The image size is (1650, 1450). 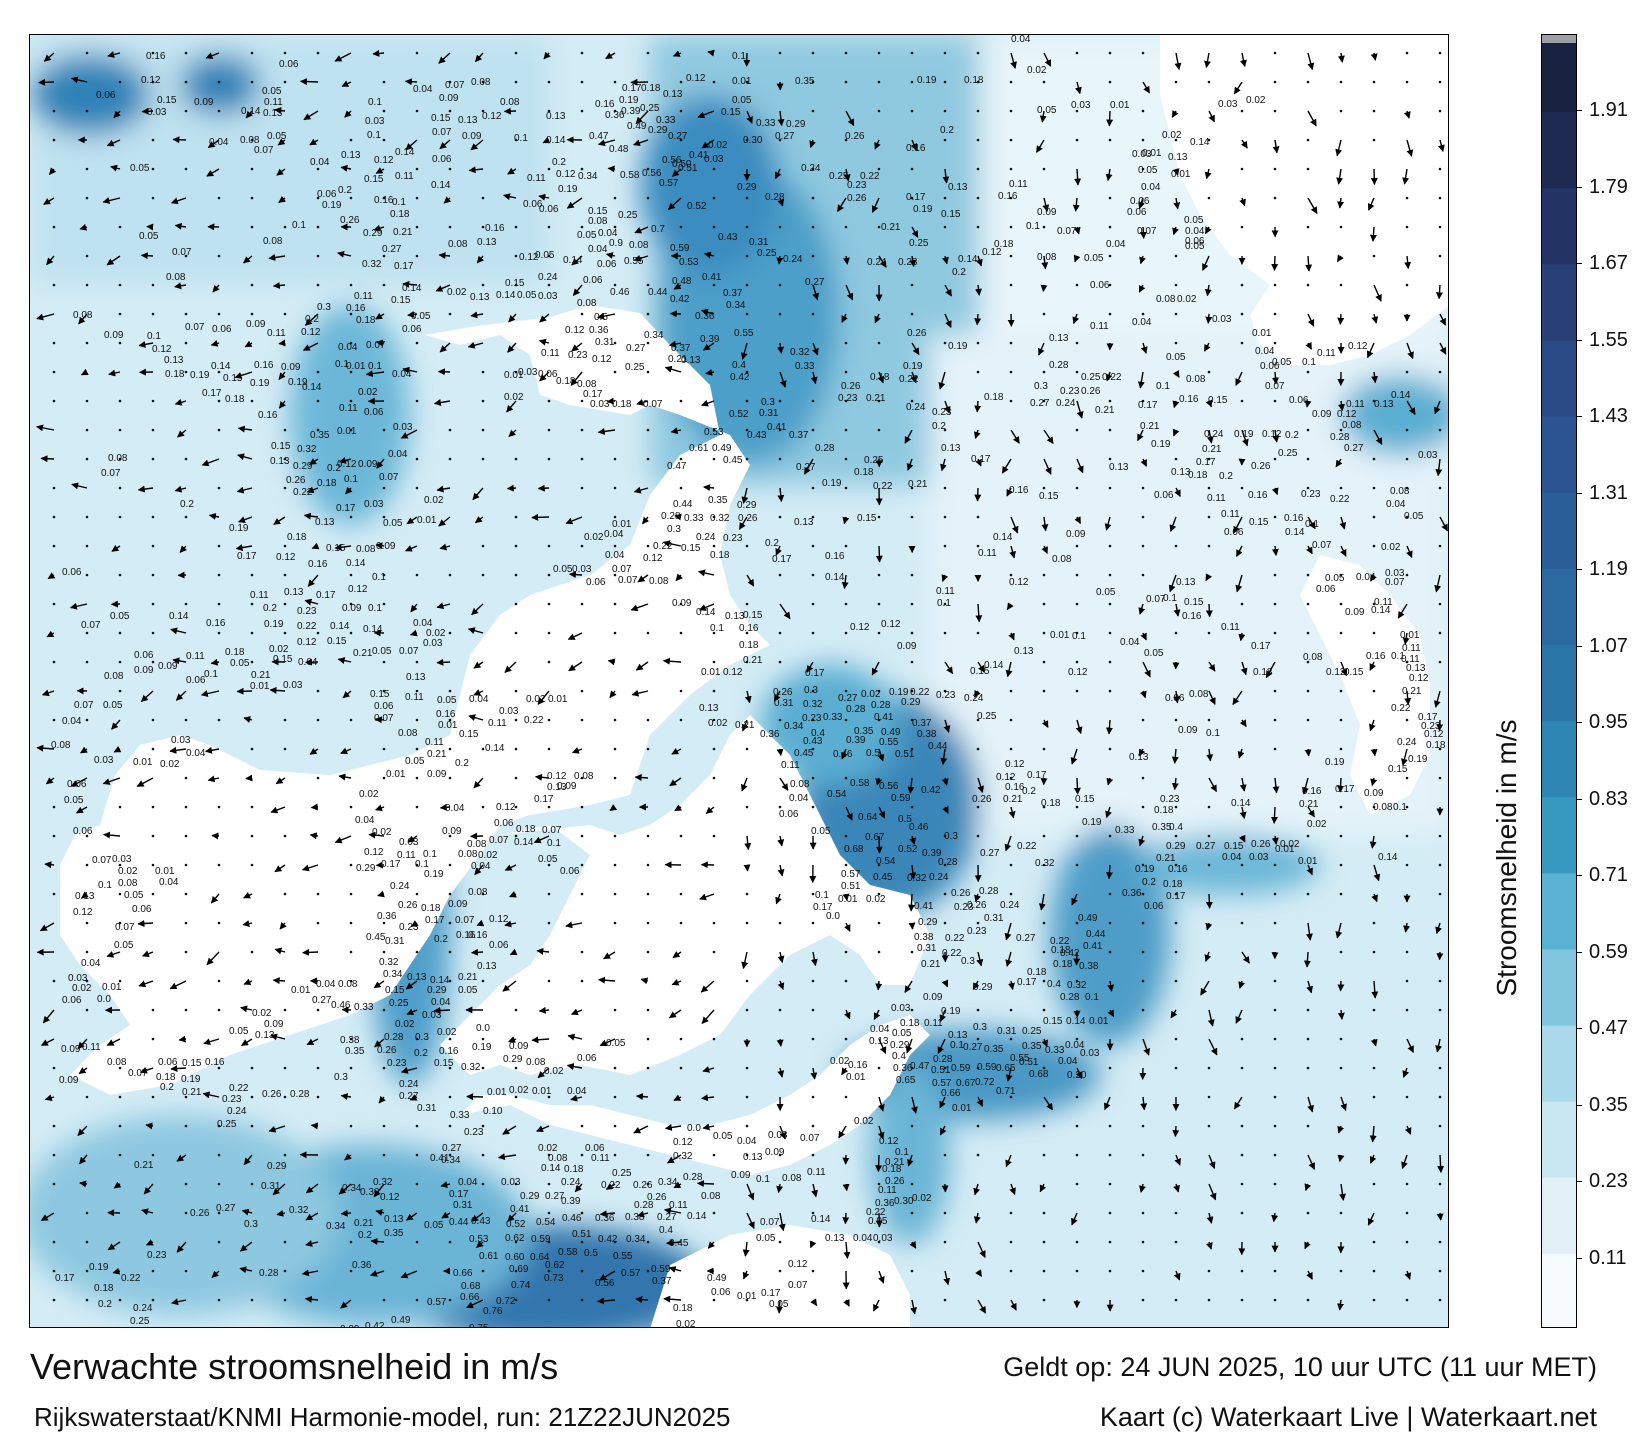 I want to click on speed-label: 0.44, so click(x=658, y=292).